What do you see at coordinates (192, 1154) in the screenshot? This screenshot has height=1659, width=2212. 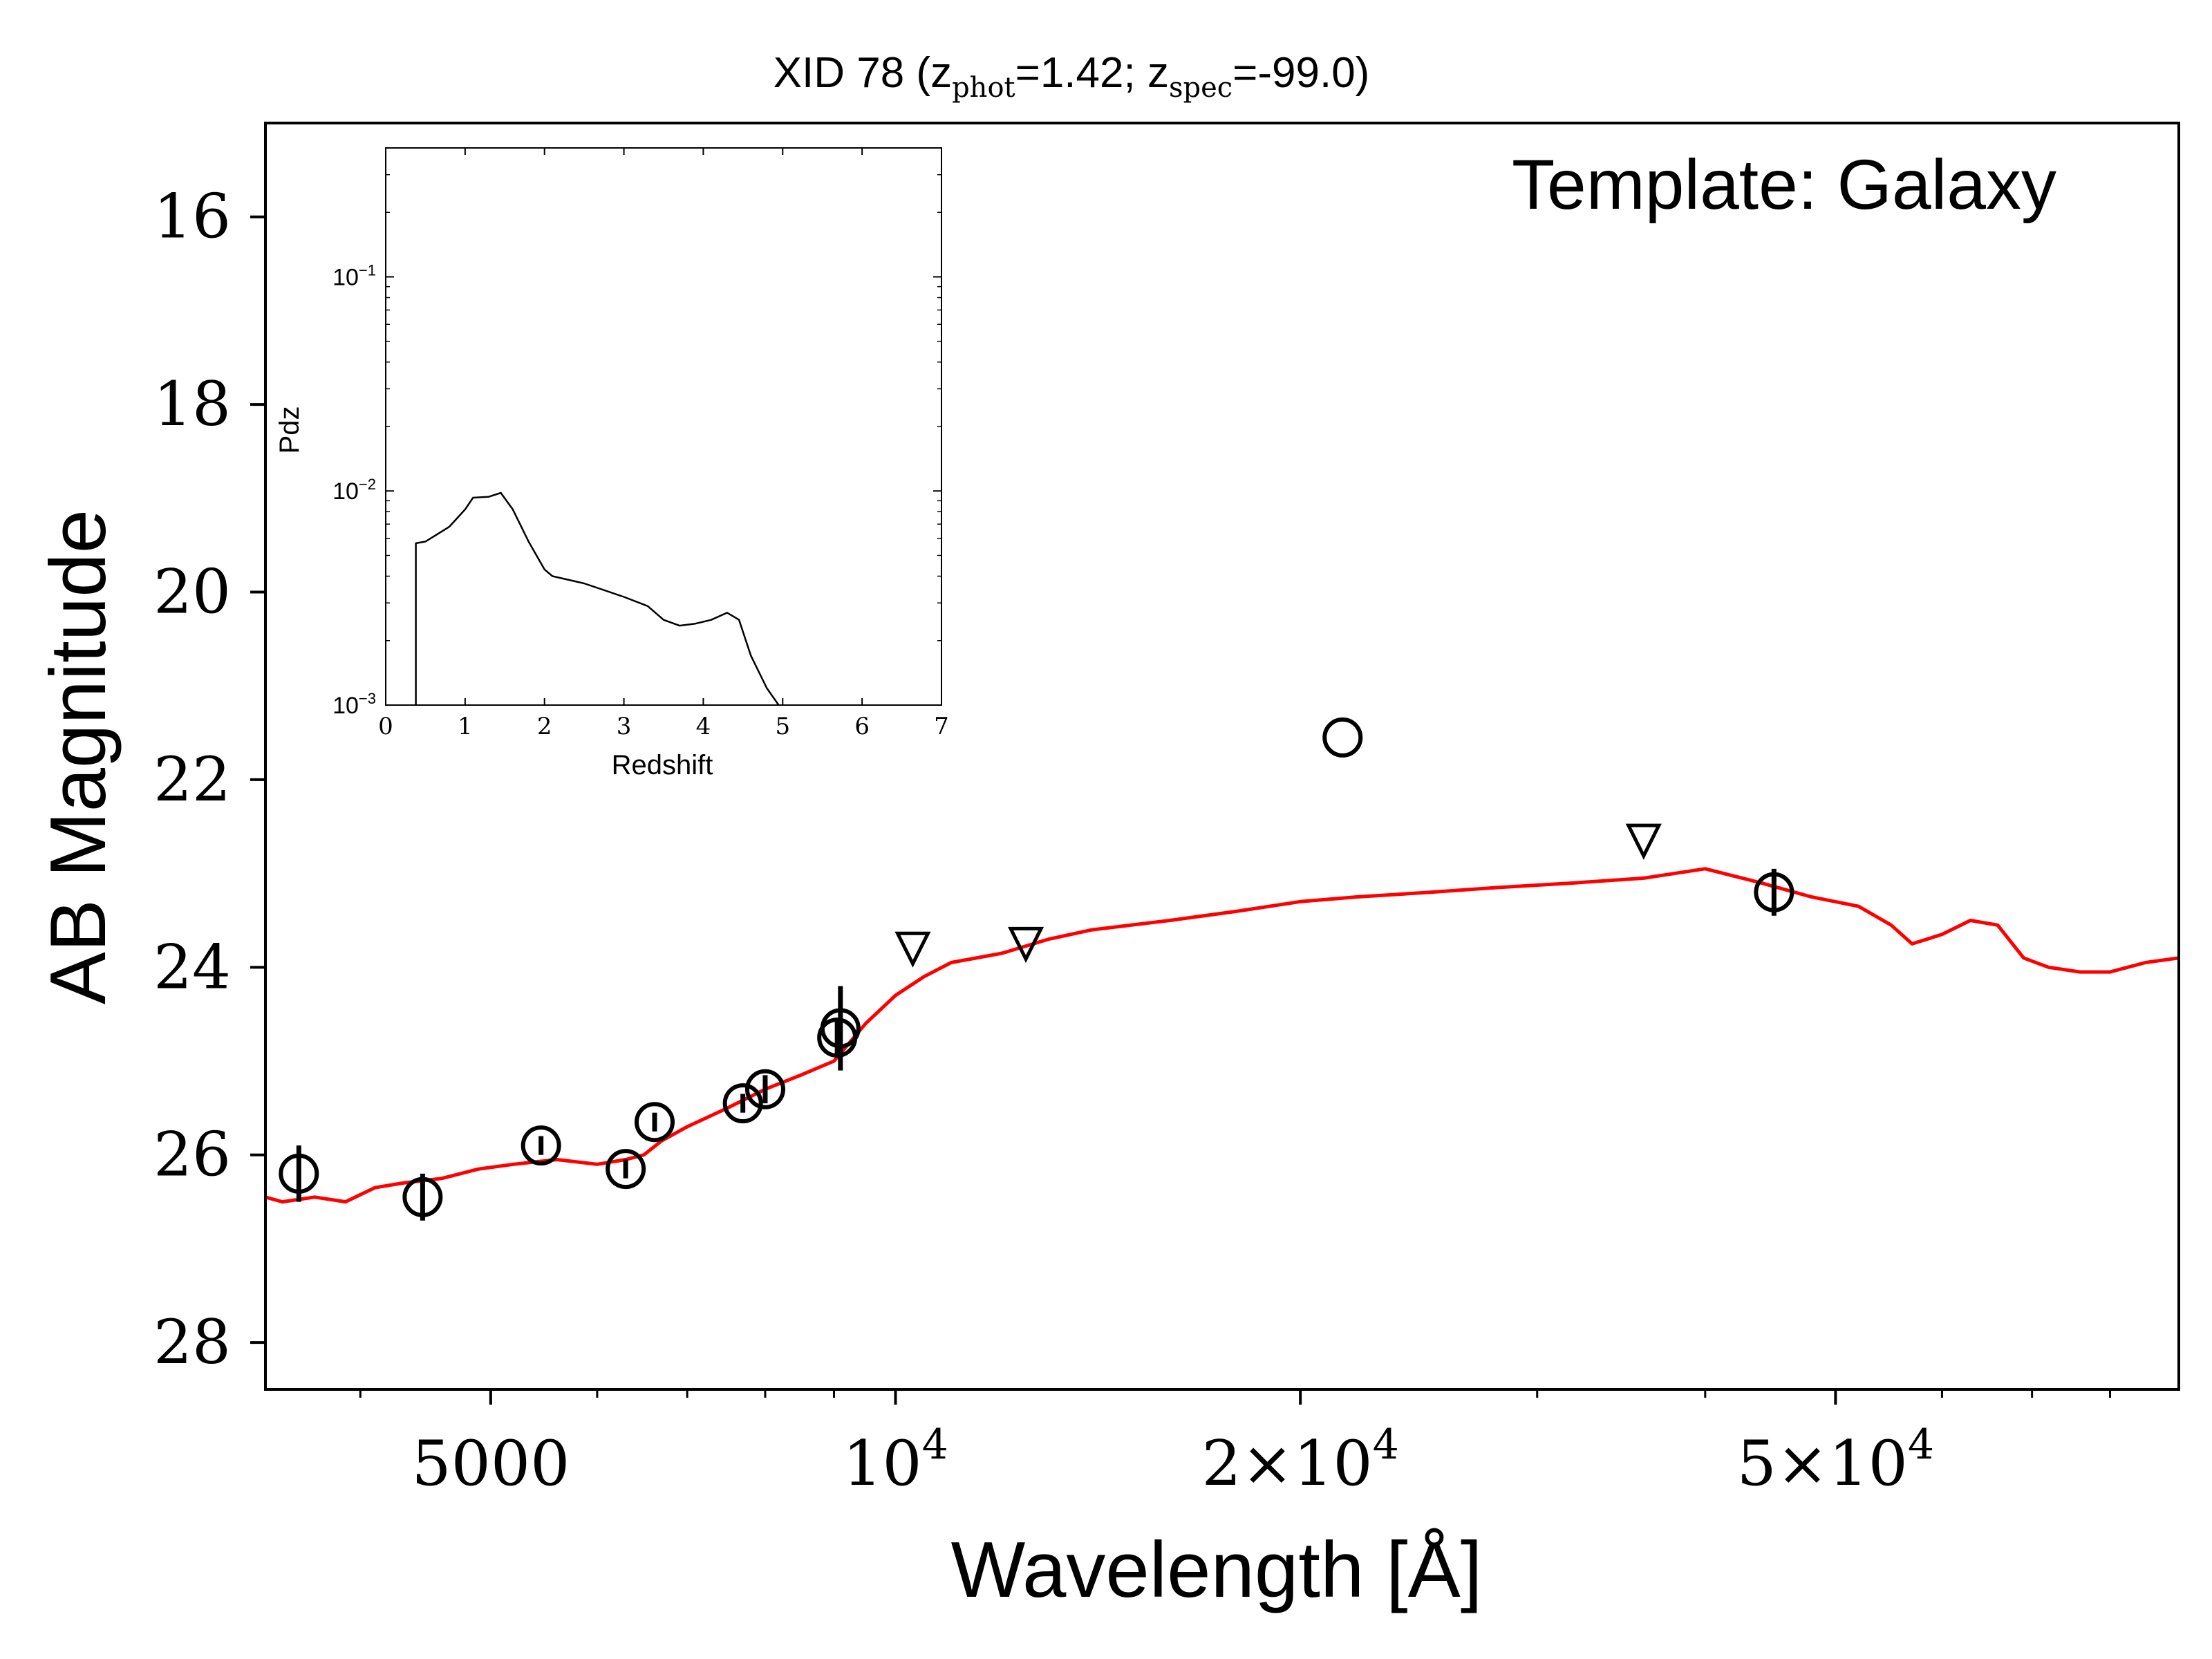 I see `y-tick-label: 26` at bounding box center [192, 1154].